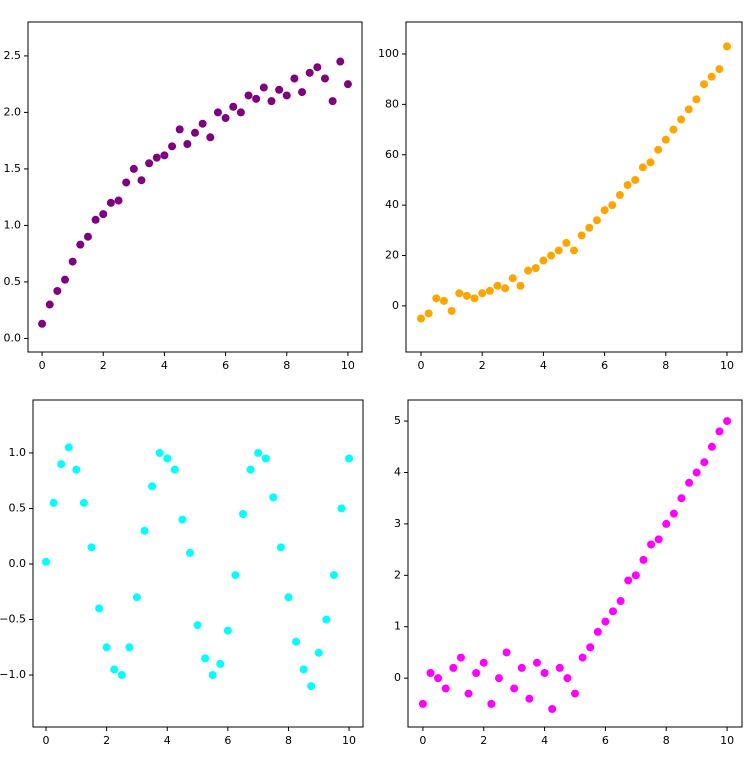 The height and width of the screenshot is (760, 756). I want to click on y-tick-label: 0.0, so click(13, 337).